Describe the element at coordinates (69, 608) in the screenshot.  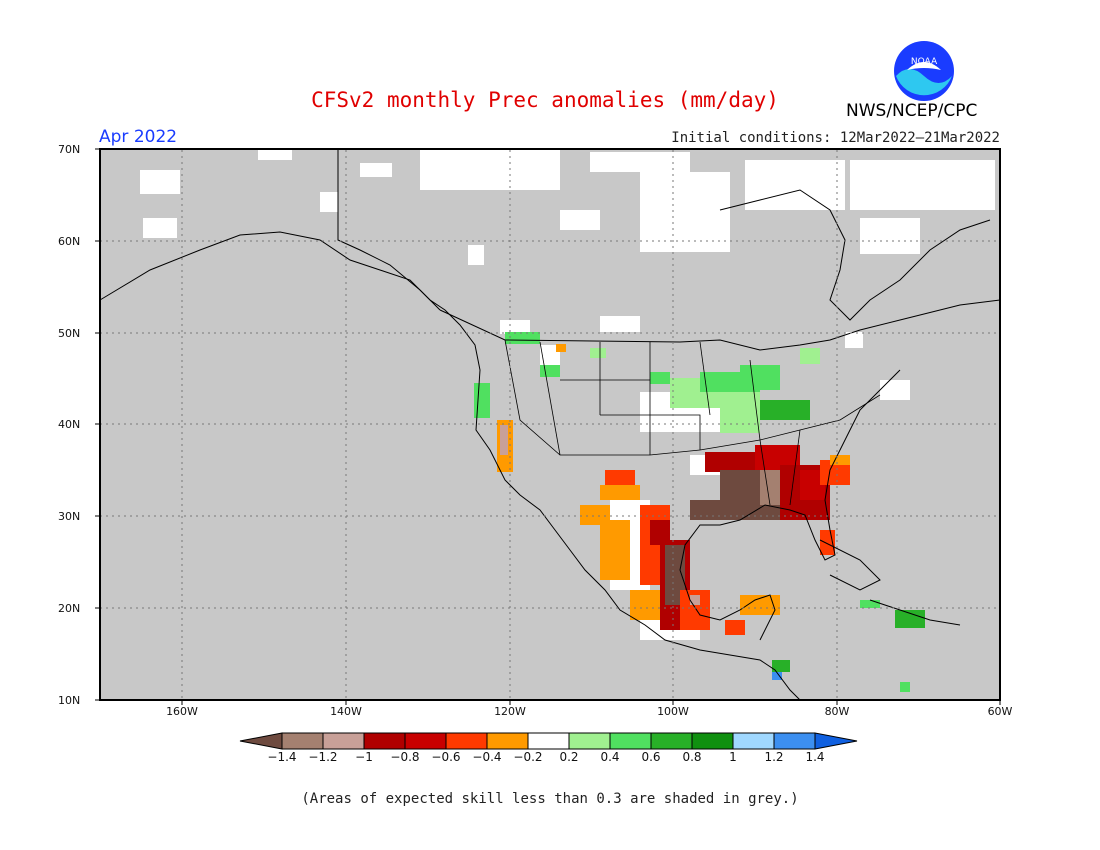
I see `lat-label: 20N` at that location.